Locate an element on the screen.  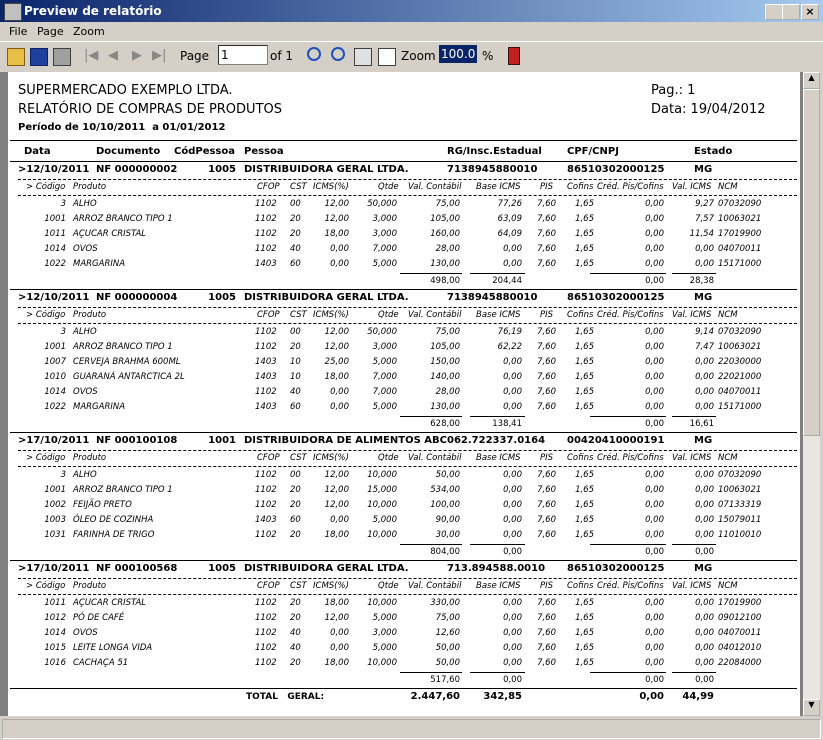
zoom-input: 100.0 is located at coordinates (458, 54).